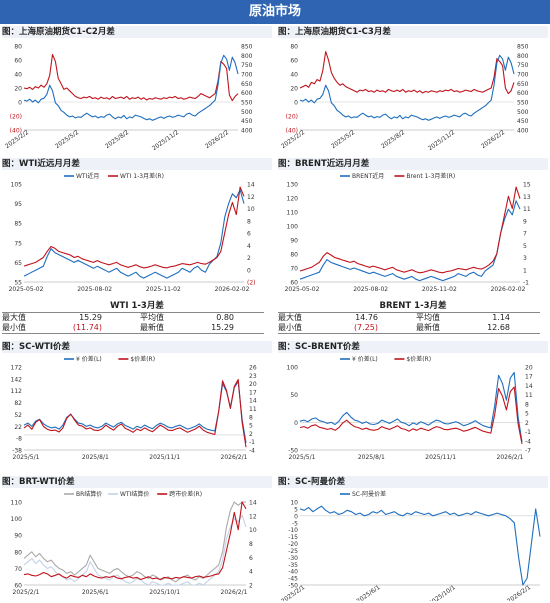  I want to click on x-tick-label: 2026/2/2, so click(217, 139).